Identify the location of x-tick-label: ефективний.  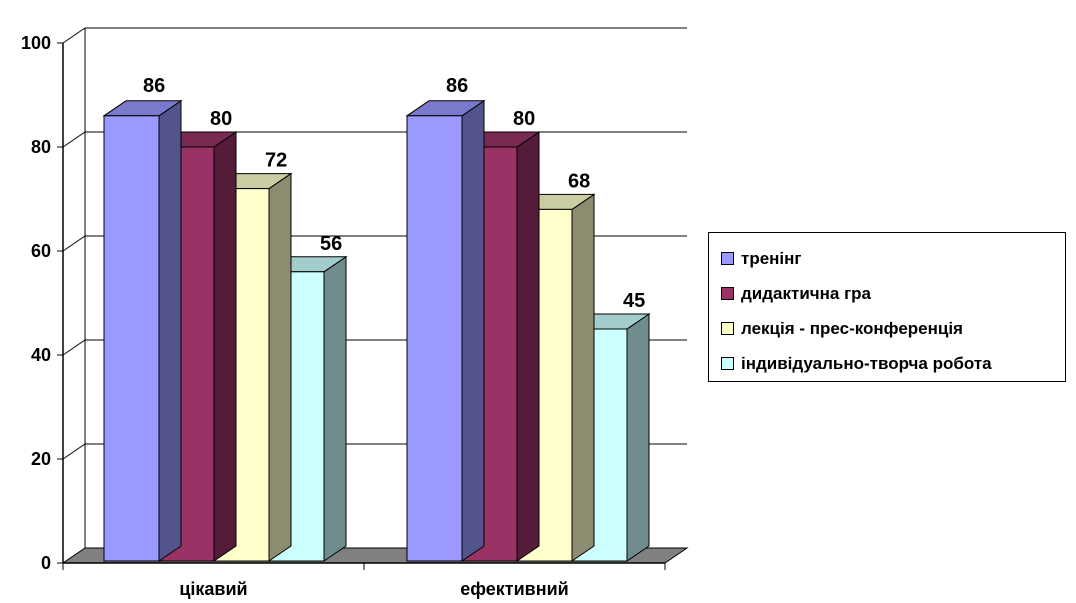
(514, 589).